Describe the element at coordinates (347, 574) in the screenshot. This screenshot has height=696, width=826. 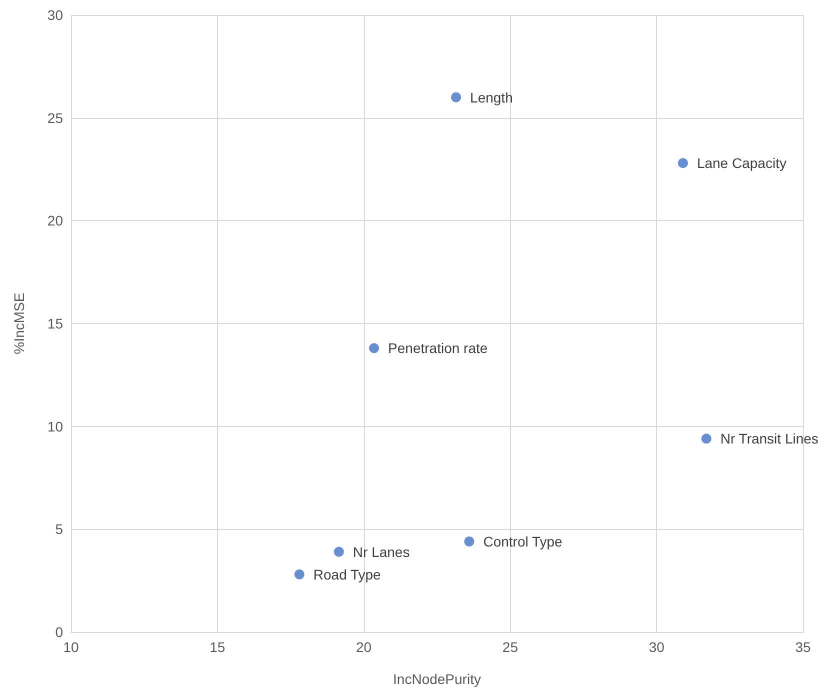
I see `annotation: Road Type` at that location.